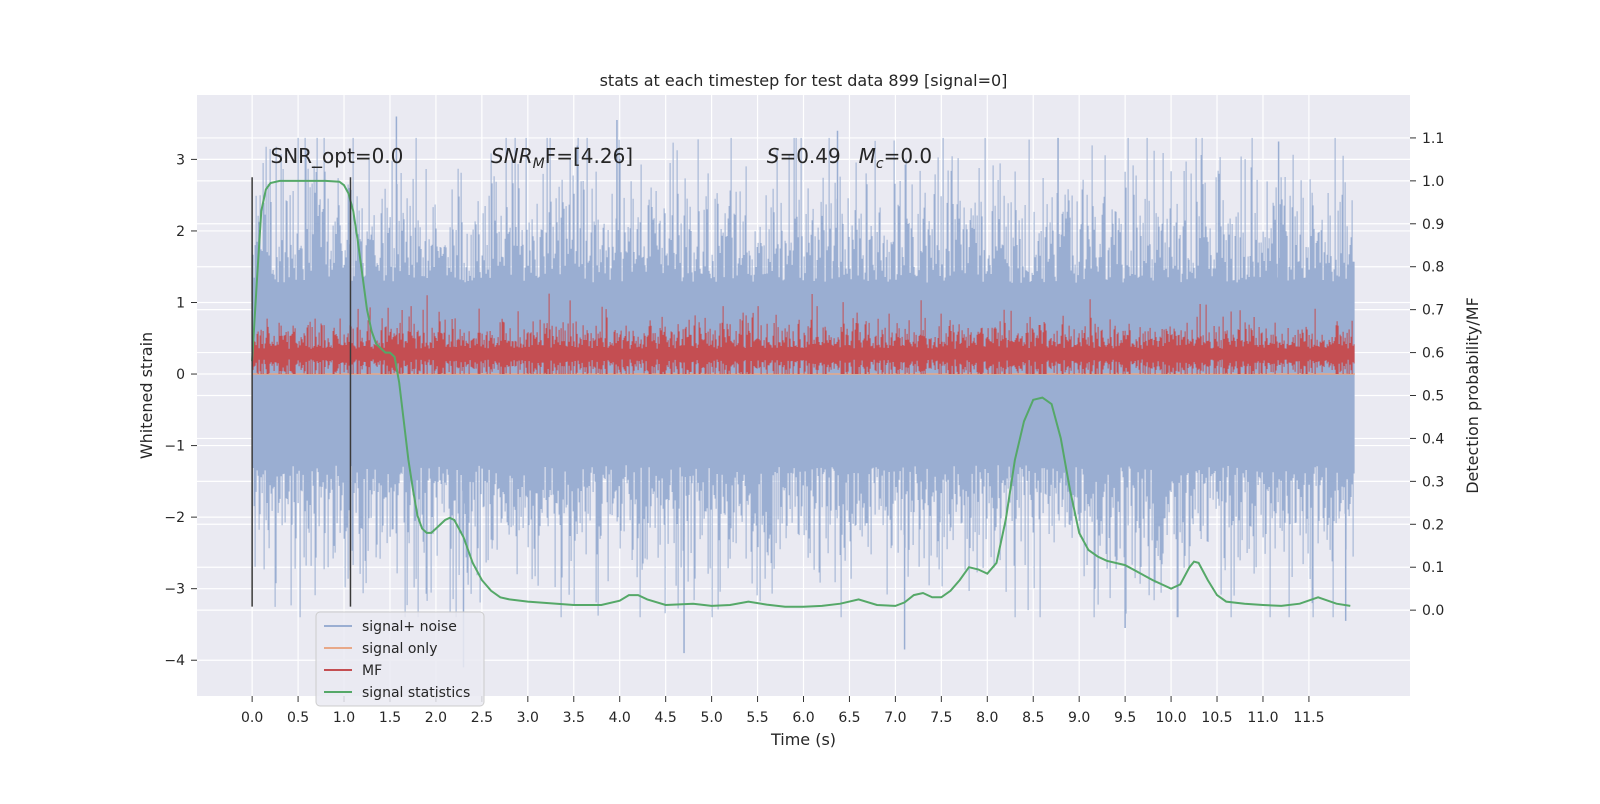 This screenshot has width=1600, height=804. I want to click on right-y-tick-label: 0.5, so click(1433, 397).